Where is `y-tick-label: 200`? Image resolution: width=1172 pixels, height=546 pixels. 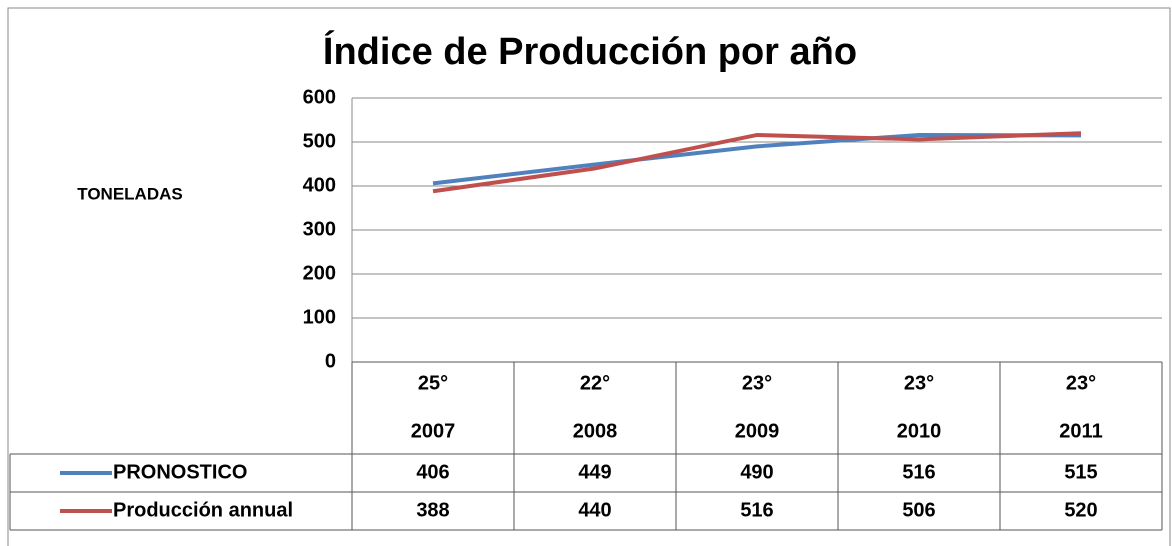
y-tick-label: 200 is located at coordinates (319, 273).